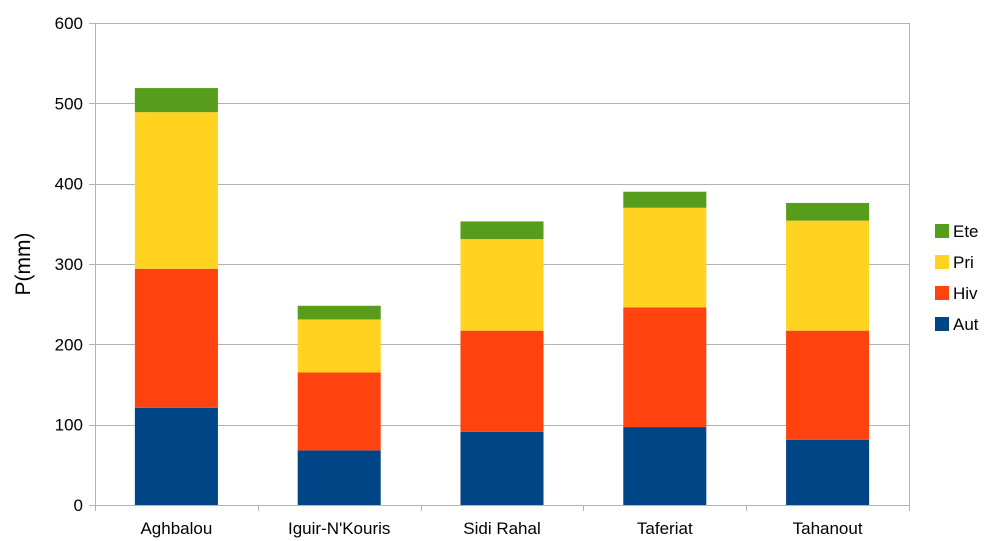 The width and height of the screenshot is (990, 541). I want to click on legend-label-aut: Aut, so click(966, 324).